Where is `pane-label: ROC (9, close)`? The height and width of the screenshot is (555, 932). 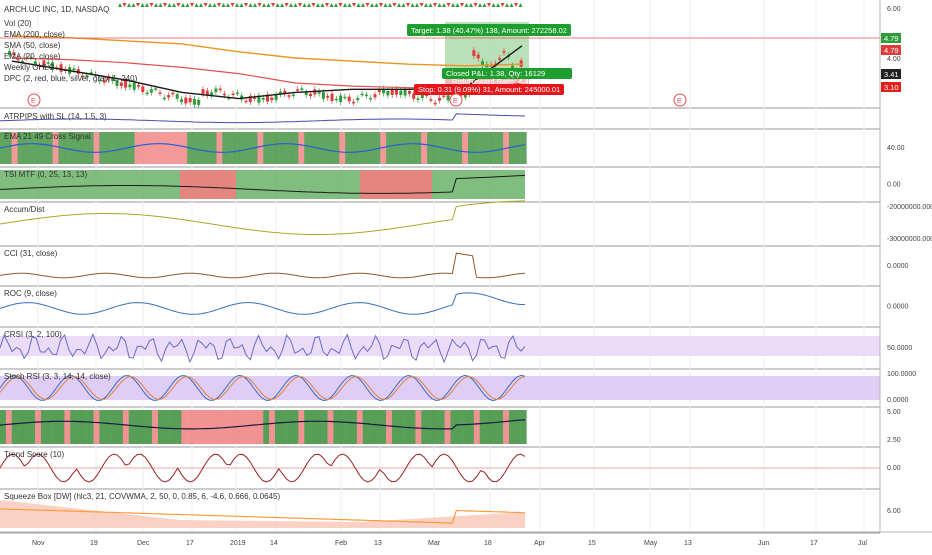
pane-label: ROC (9, close) is located at coordinates (30, 293).